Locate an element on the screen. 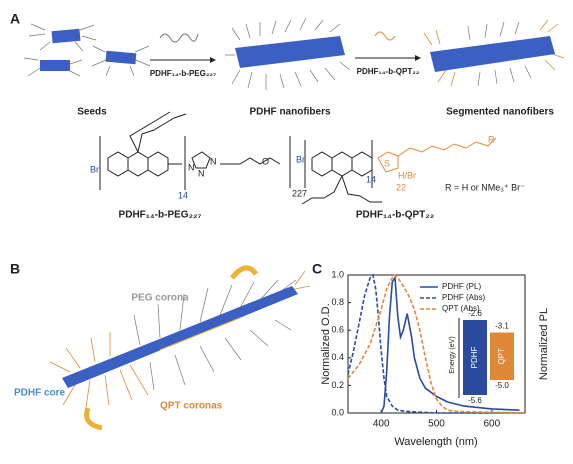 This screenshot has width=573, height=464. material-label: PDHF is located at coordinates (474, 358).